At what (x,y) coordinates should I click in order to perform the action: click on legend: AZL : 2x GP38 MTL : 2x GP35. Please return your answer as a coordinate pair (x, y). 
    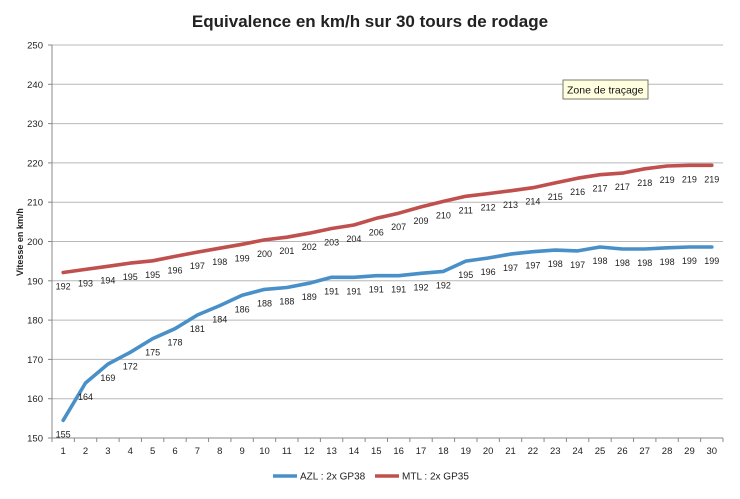
    Looking at the image, I should click on (371, 477).